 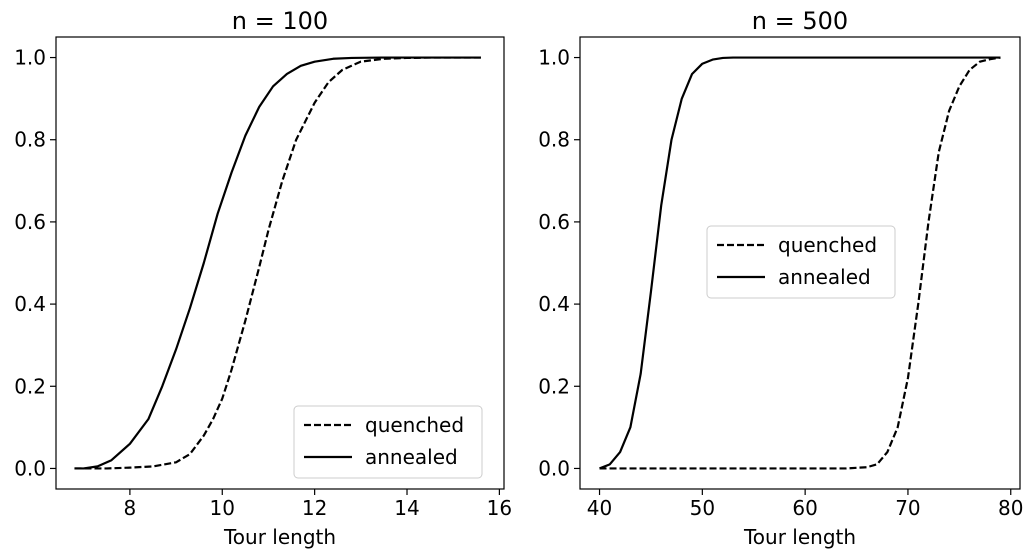 I want to click on x-tick-label: 70, so click(x=907, y=508).